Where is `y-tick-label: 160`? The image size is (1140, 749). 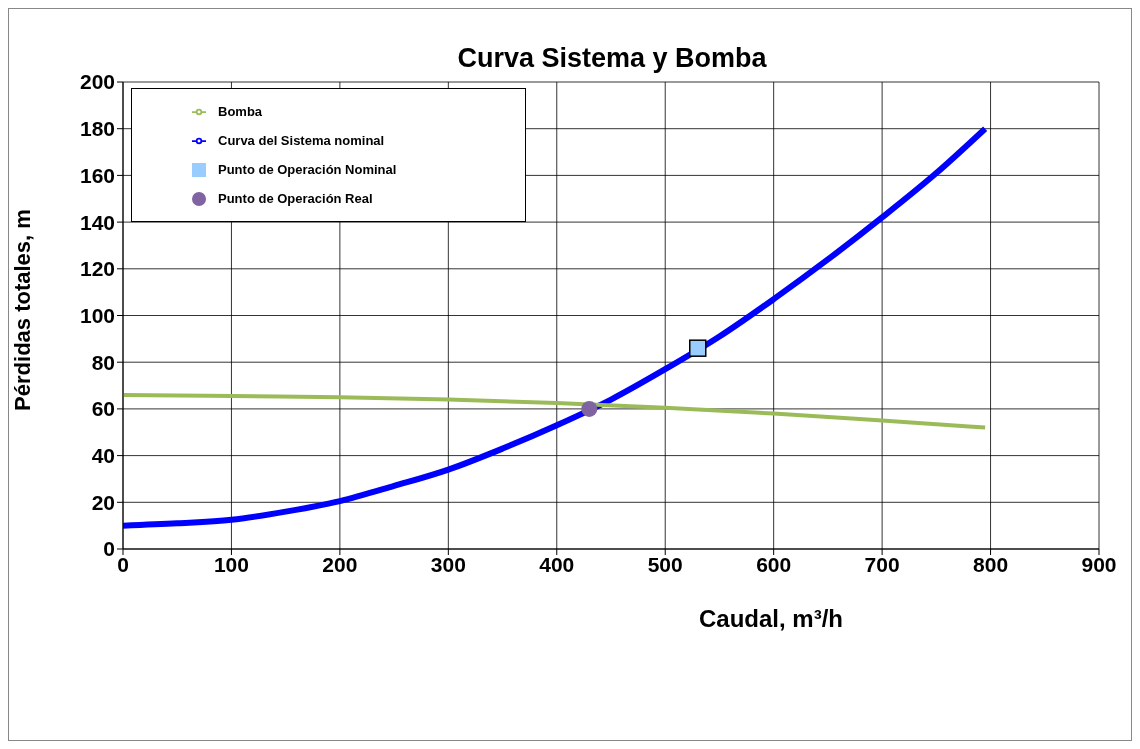
y-tick-label: 160 is located at coordinates (97, 175).